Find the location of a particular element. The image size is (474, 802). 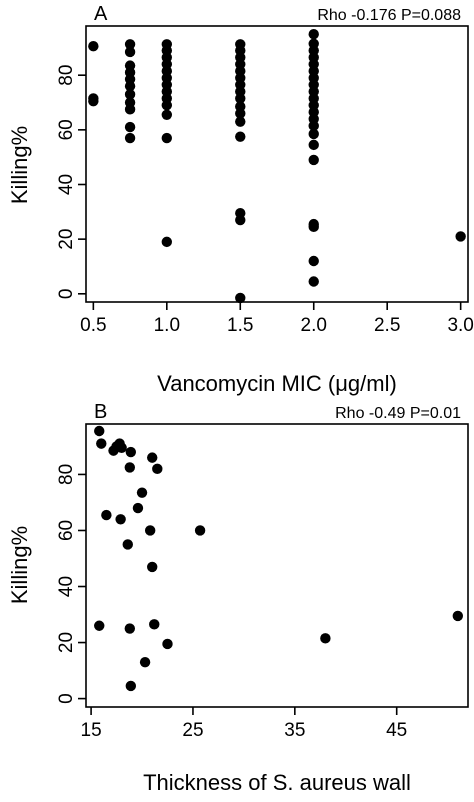

stat-annotation-a: Rho -0.176 P=0.088 is located at coordinates (389, 15).